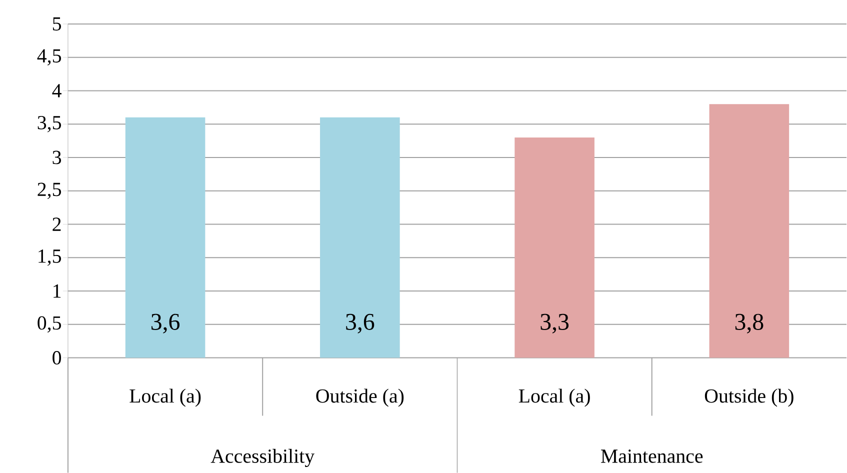 This screenshot has width=847, height=473. I want to click on y-tick-label: 4,5, so click(49, 57).